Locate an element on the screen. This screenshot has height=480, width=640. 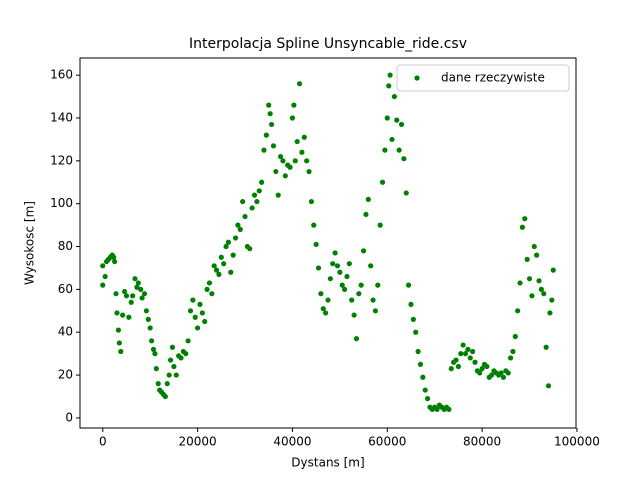
y-axis-label: Wysokosc [m] is located at coordinates (30, 243).